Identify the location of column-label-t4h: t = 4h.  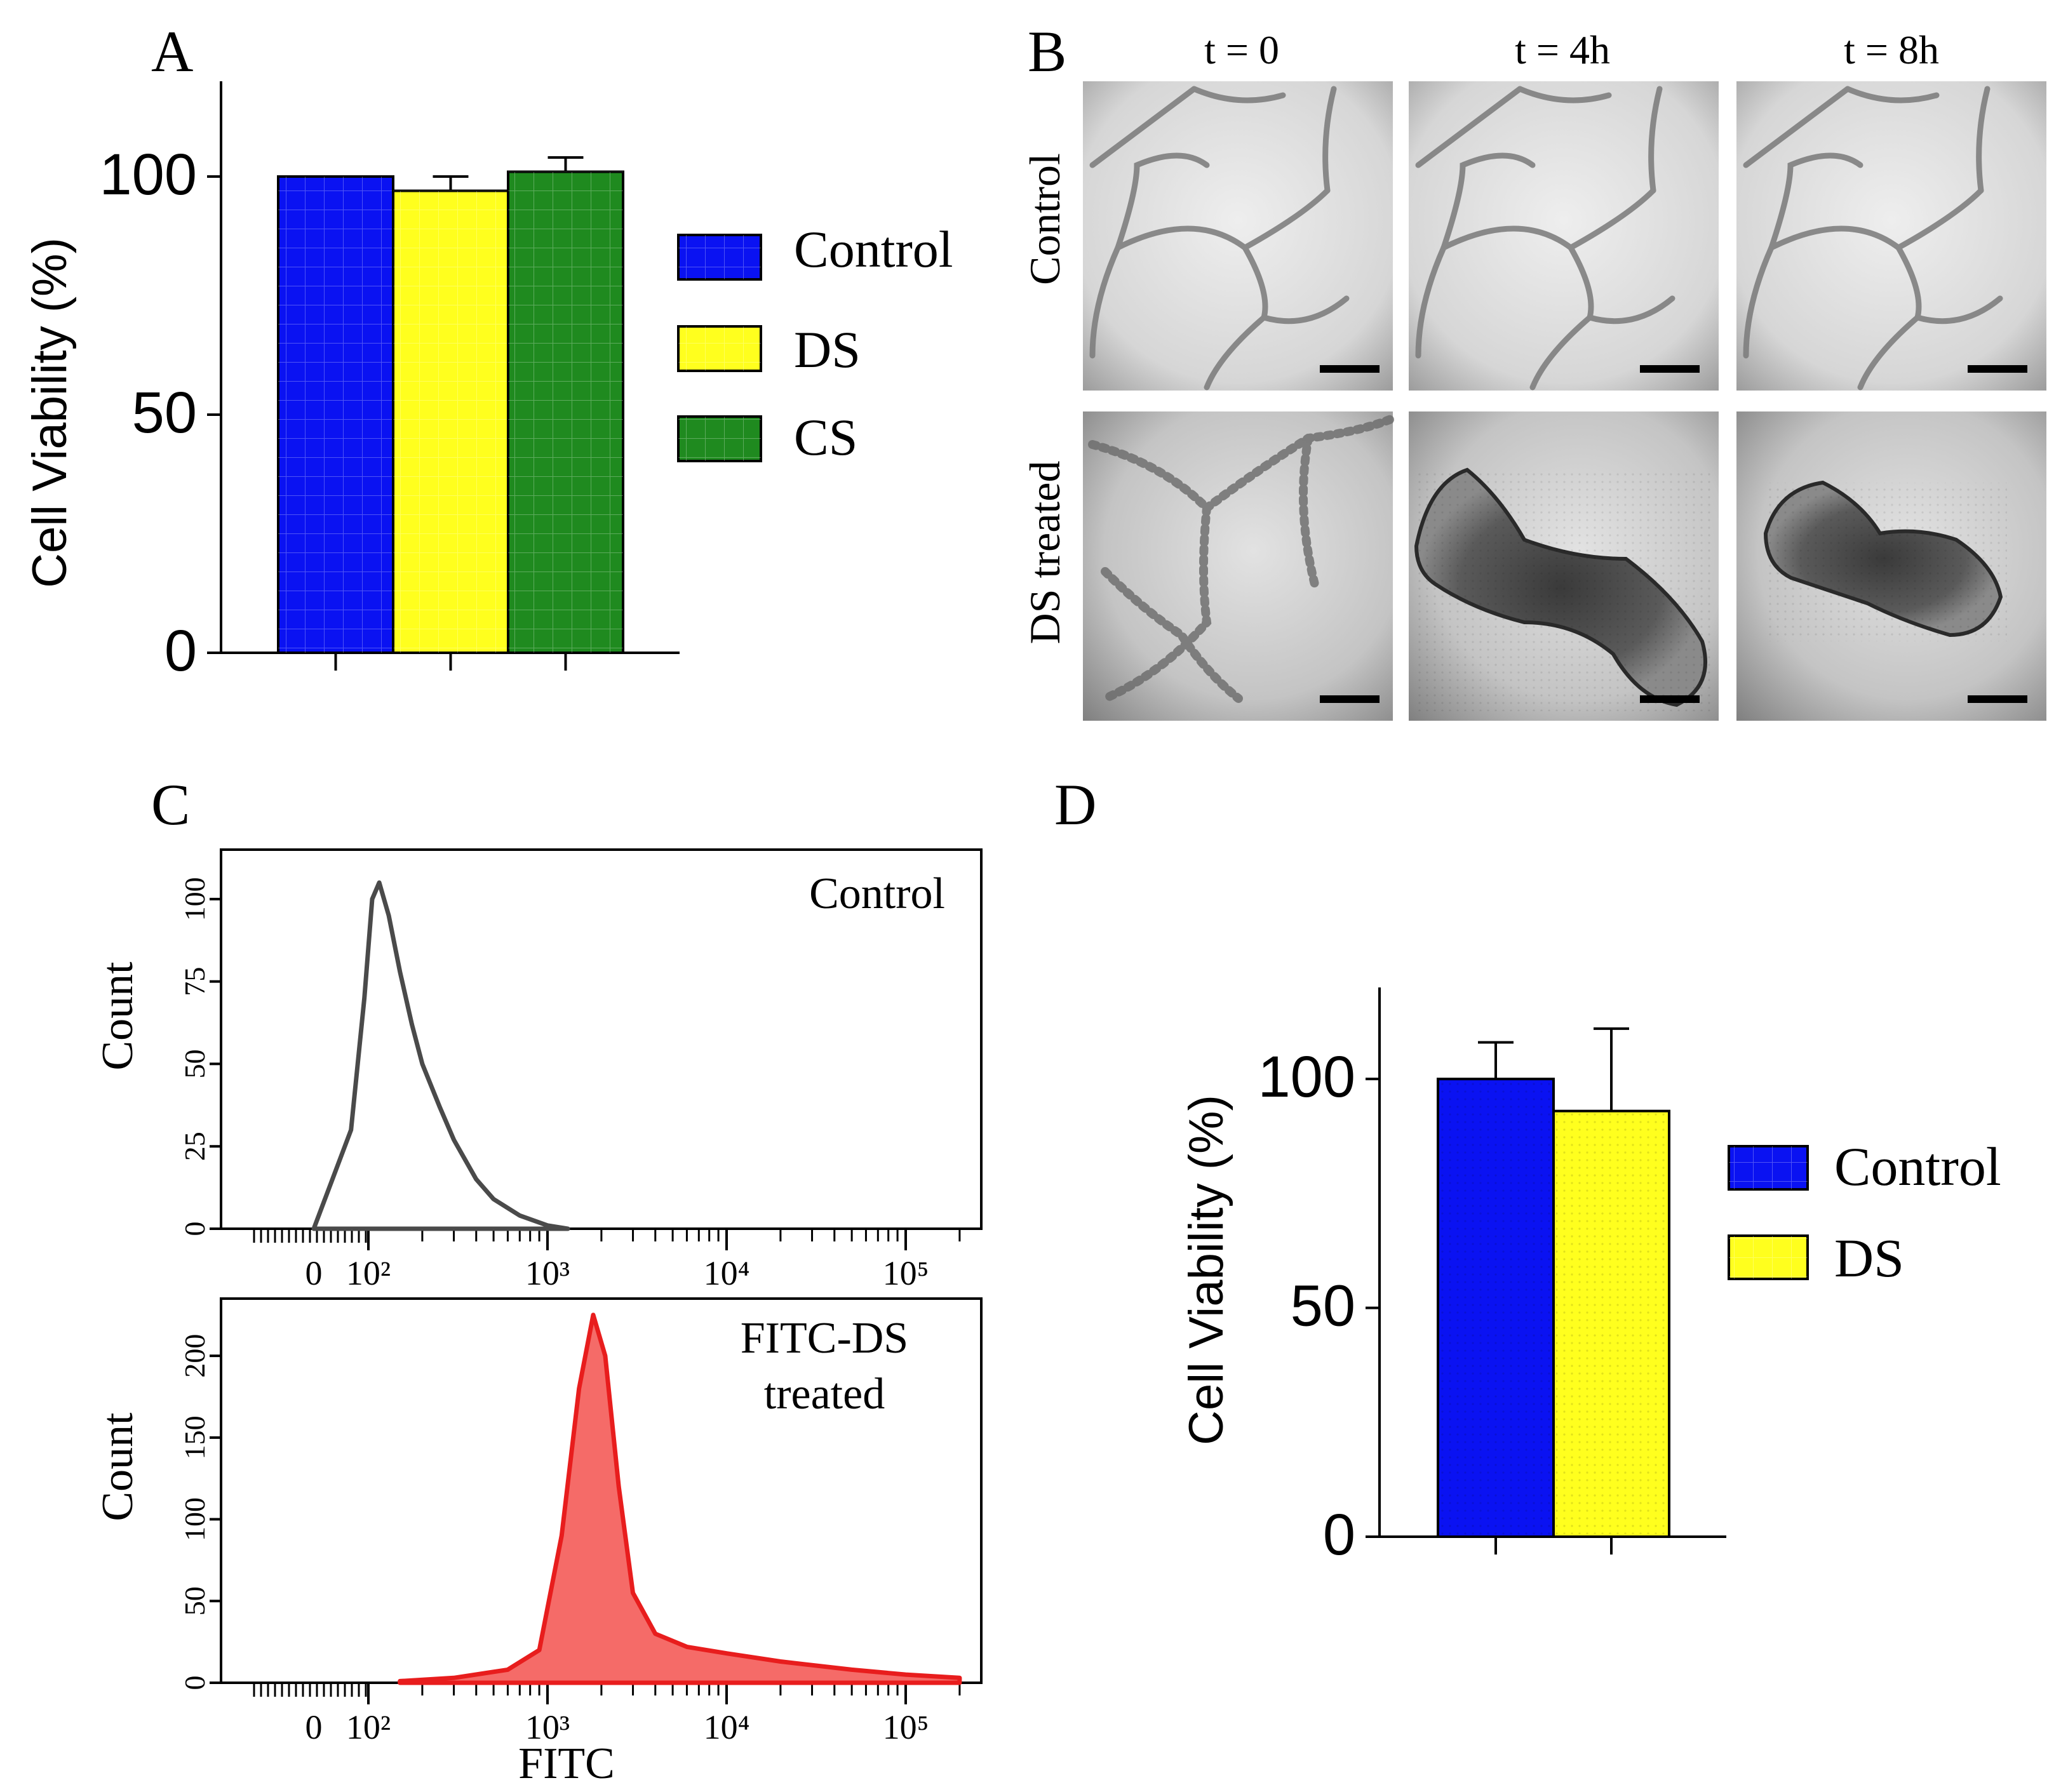
(1562, 50).